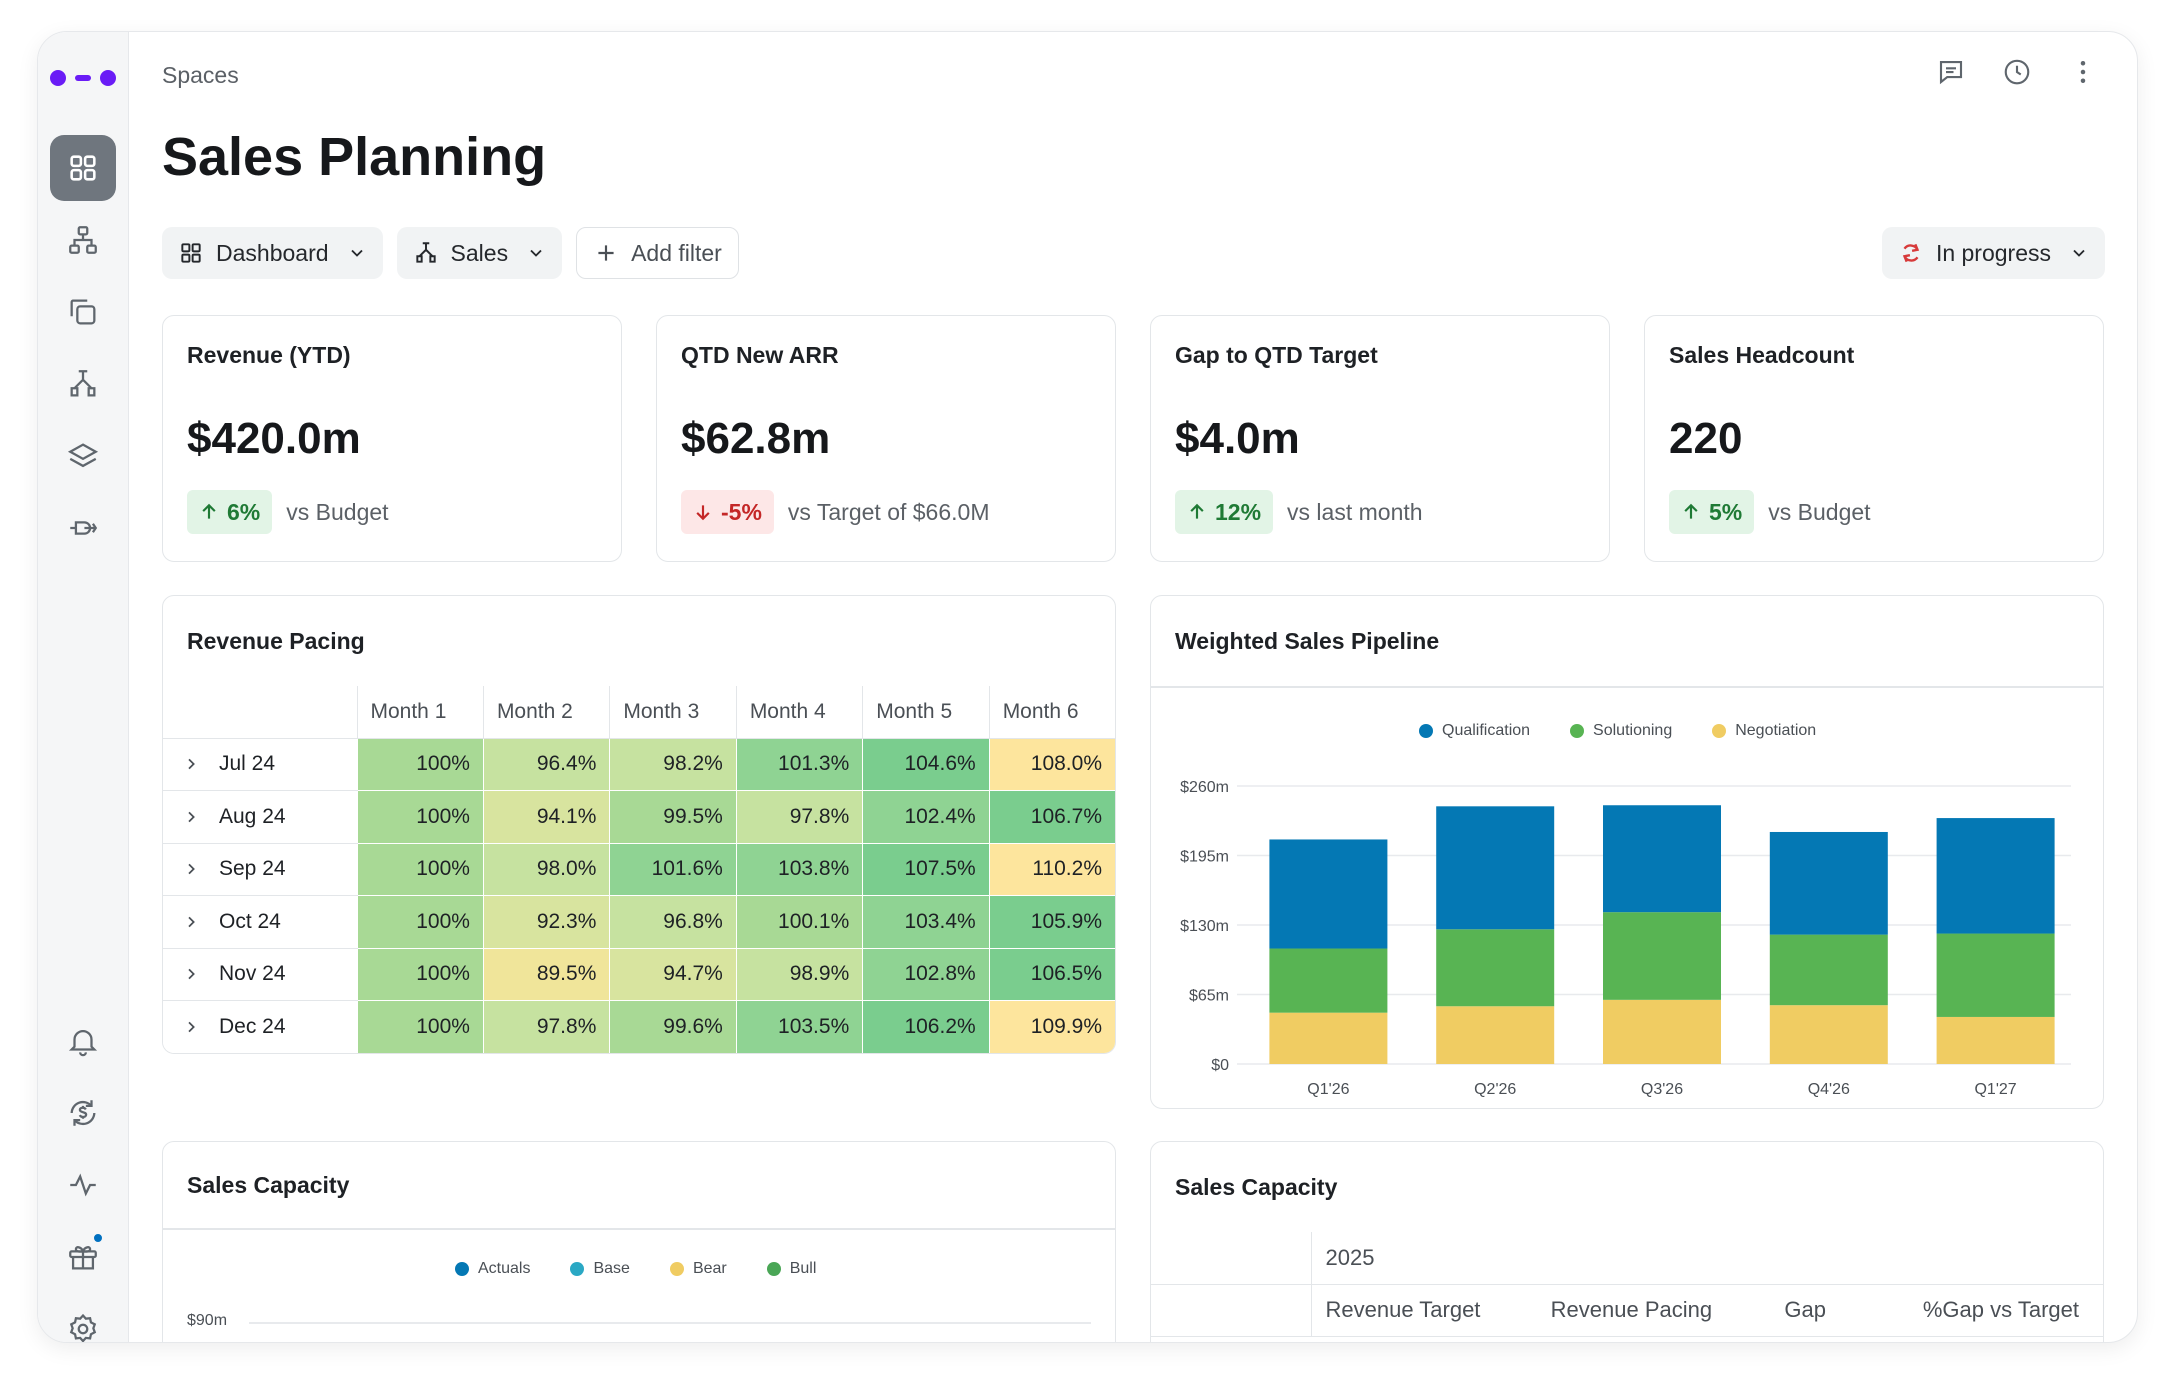 Image resolution: width=2175 pixels, height=1386 pixels. I want to click on nav-layers, so click(83, 456).